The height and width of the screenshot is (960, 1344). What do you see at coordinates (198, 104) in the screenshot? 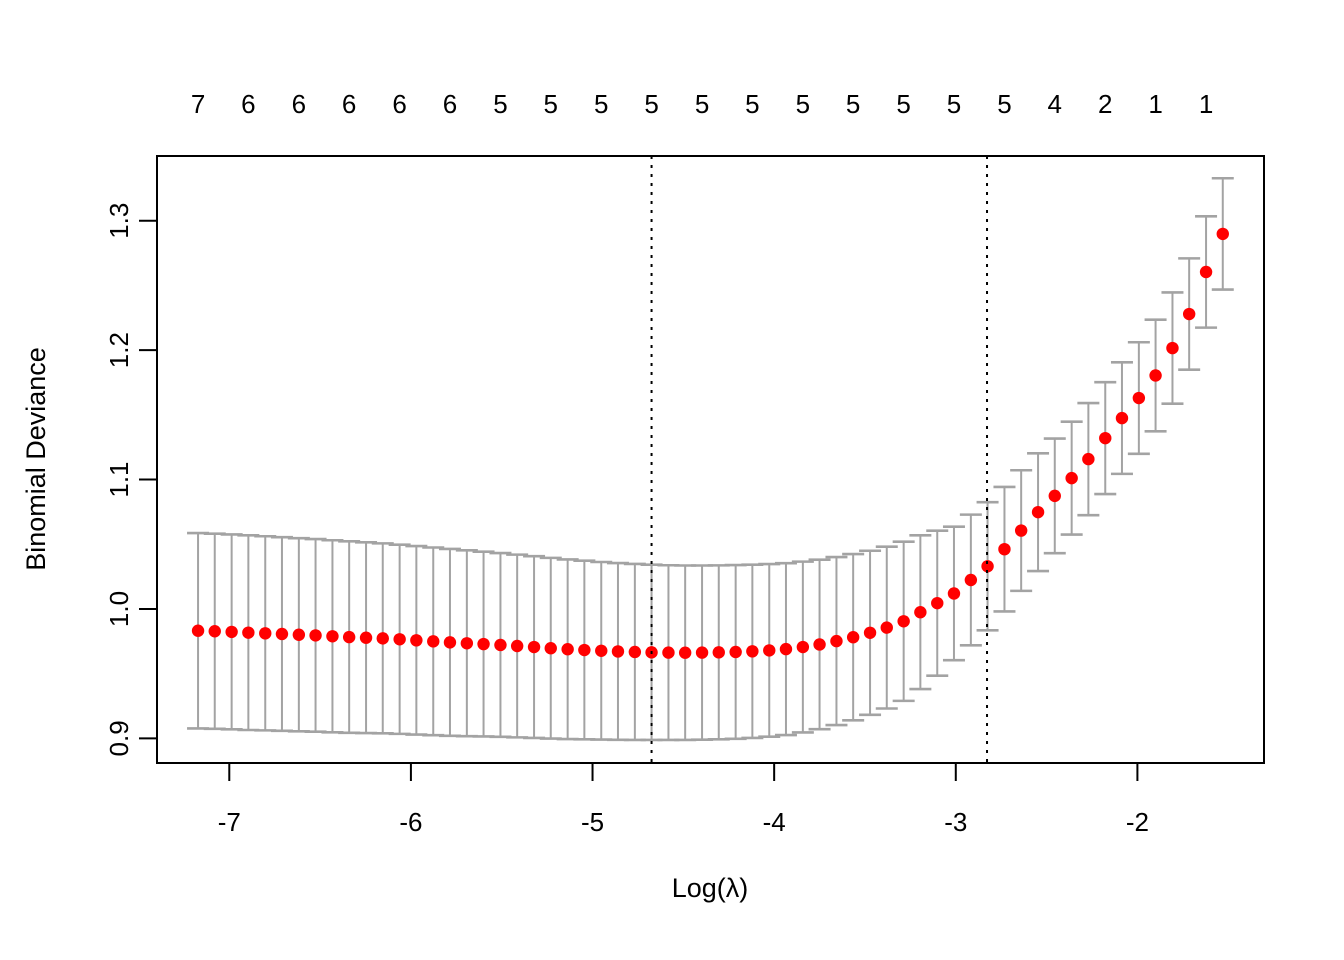
I see `df-count-label: 7` at bounding box center [198, 104].